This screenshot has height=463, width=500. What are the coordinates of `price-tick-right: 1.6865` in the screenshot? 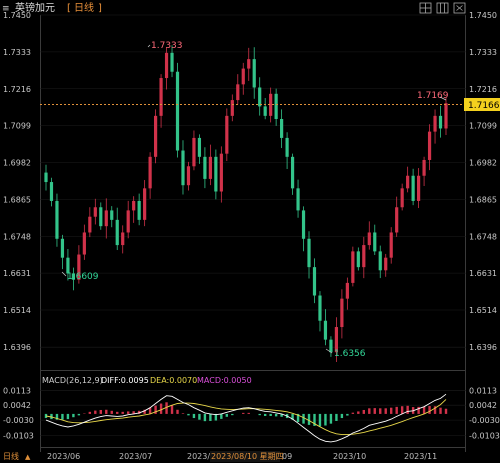 It's located at (483, 199).